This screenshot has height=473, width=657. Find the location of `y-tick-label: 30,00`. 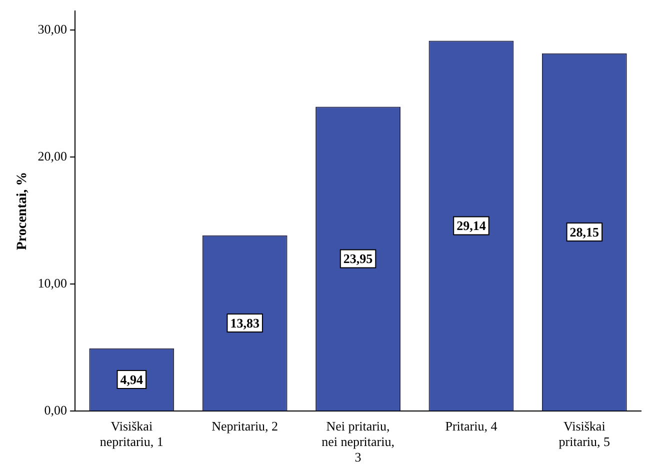

y-tick-label: 30,00 is located at coordinates (53, 28).